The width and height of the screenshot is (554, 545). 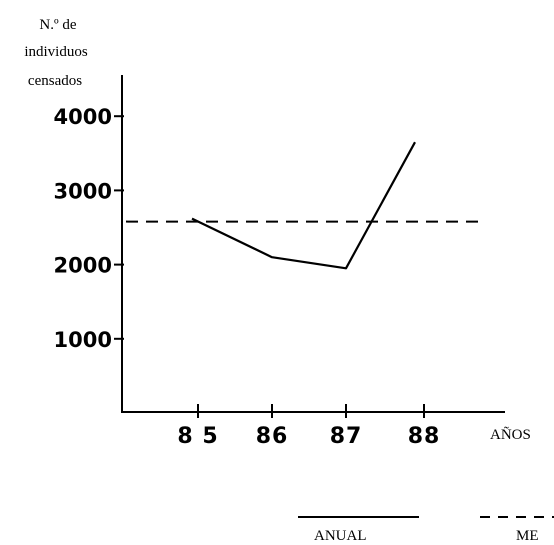 I want to click on y-tick-label: 1000, so click(x=83, y=340).